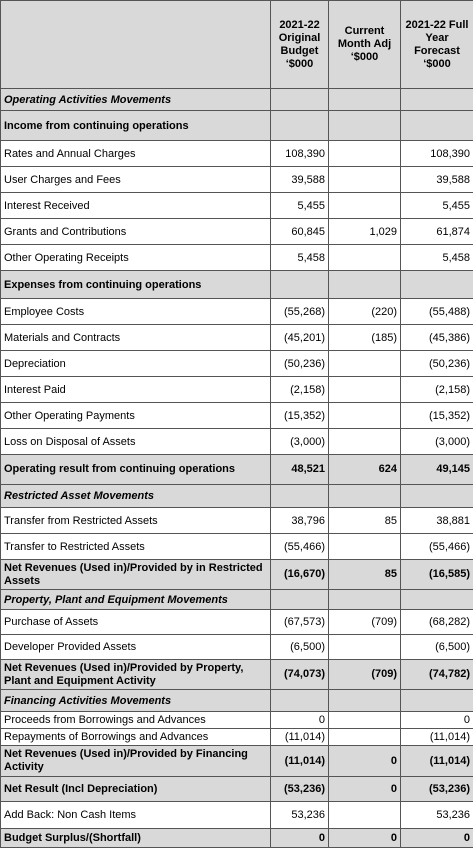 The width and height of the screenshot is (473, 848). What do you see at coordinates (136, 600) in the screenshot?
I see `row-label: Property, Plant and Equipment Movements` at bounding box center [136, 600].